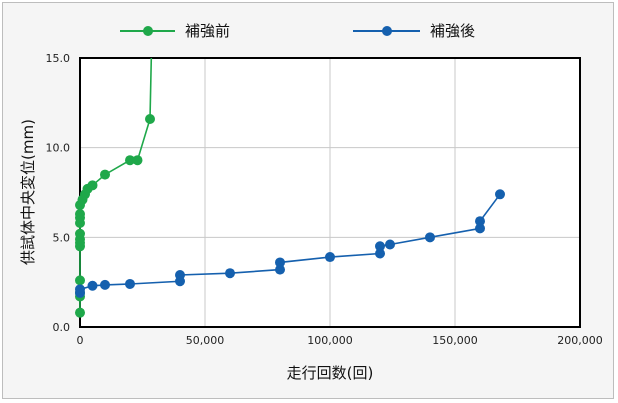 The image size is (618, 403). What do you see at coordinates (330, 373) in the screenshot?
I see `x-axis-title: 走行回数(回)` at bounding box center [330, 373].